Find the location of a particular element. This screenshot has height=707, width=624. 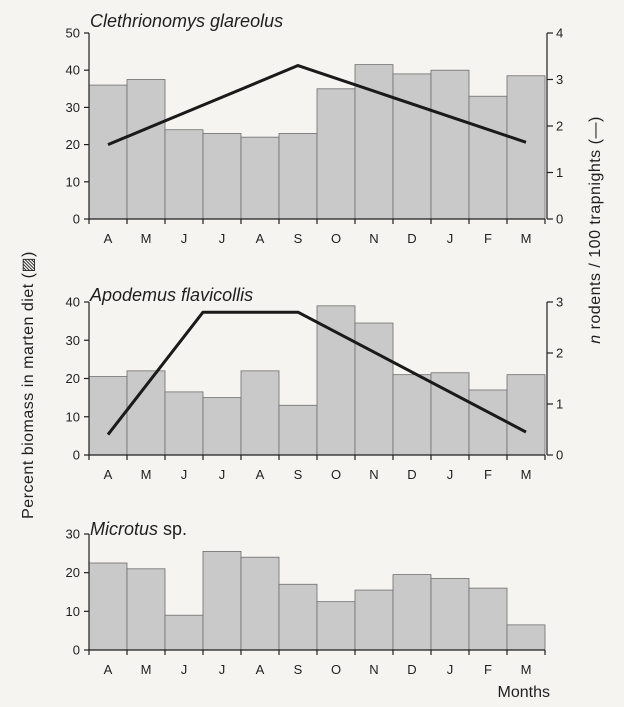

x-tick-label-clethrionomys-8: D is located at coordinates (411, 238).